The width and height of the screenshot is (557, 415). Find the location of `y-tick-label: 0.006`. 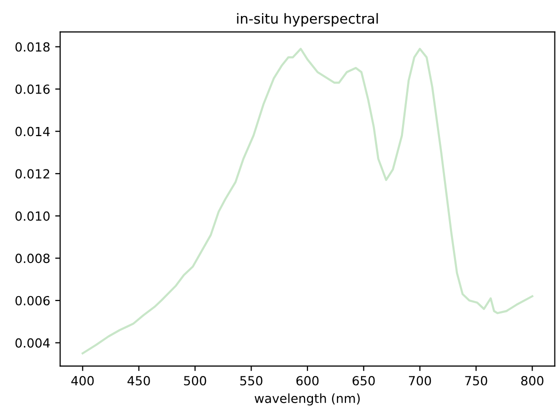

y-tick-label: 0.006 is located at coordinates (32, 301).